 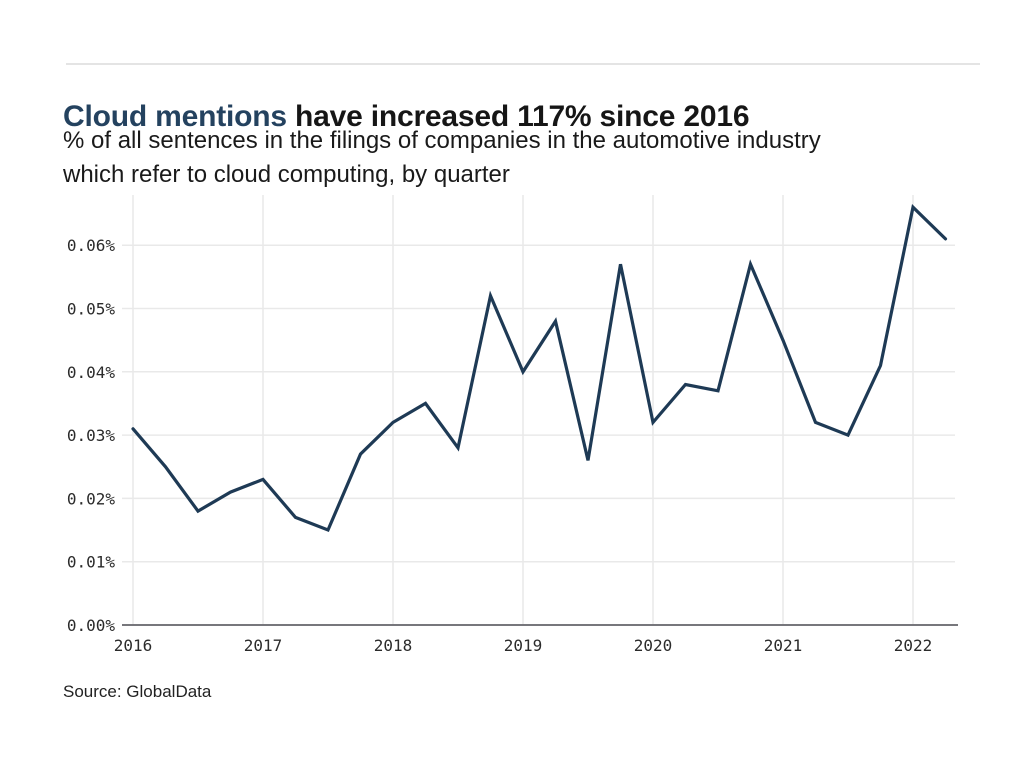 What do you see at coordinates (523, 64) in the screenshot?
I see `top-divider` at bounding box center [523, 64].